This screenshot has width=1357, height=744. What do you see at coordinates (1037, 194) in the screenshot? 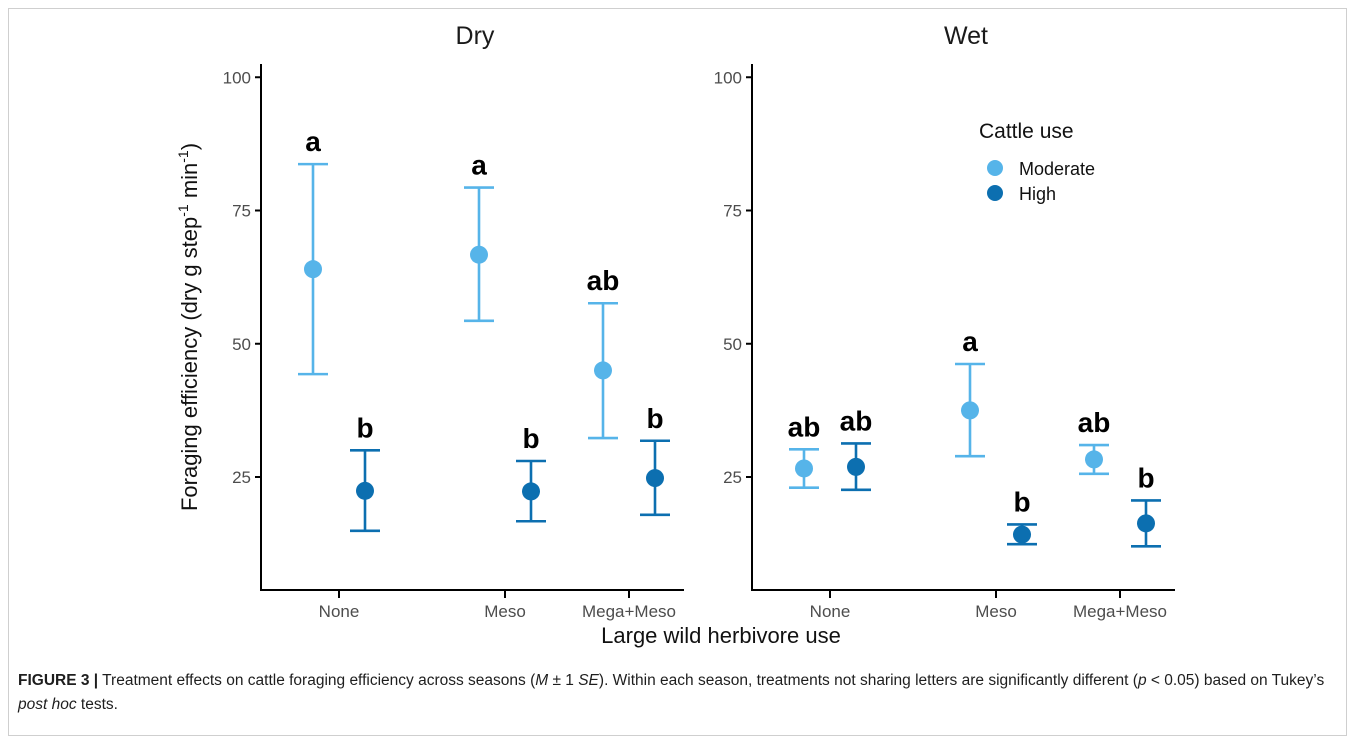
I see `legend-label-high: High` at bounding box center [1037, 194].